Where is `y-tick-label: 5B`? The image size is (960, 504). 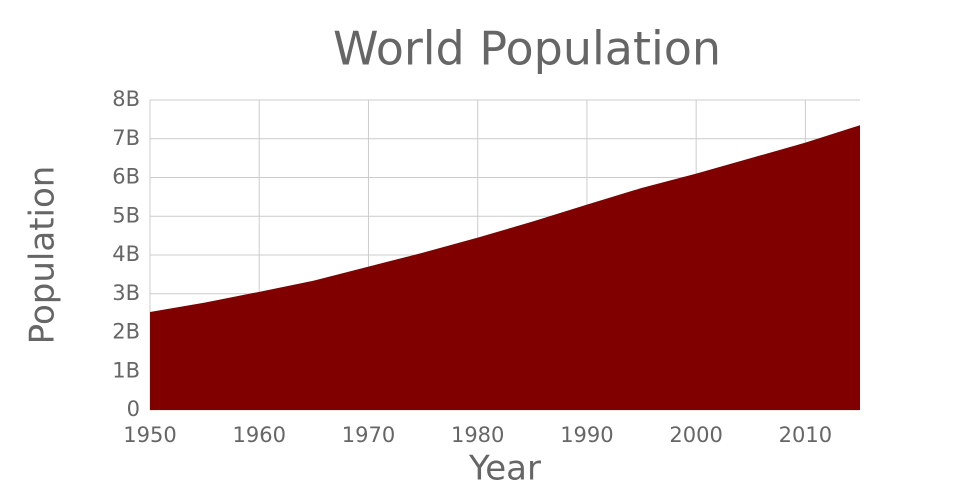 y-tick-label: 5B is located at coordinates (126, 215).